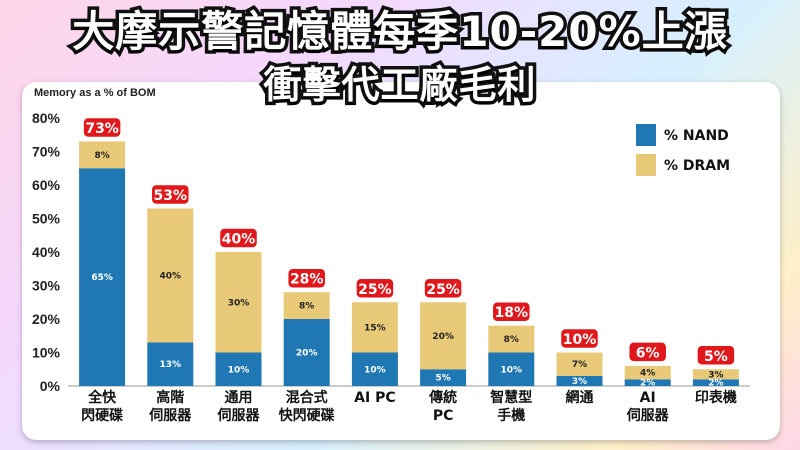 The image size is (800, 450). I want to click on y-tick-label: 80%, so click(46, 118).